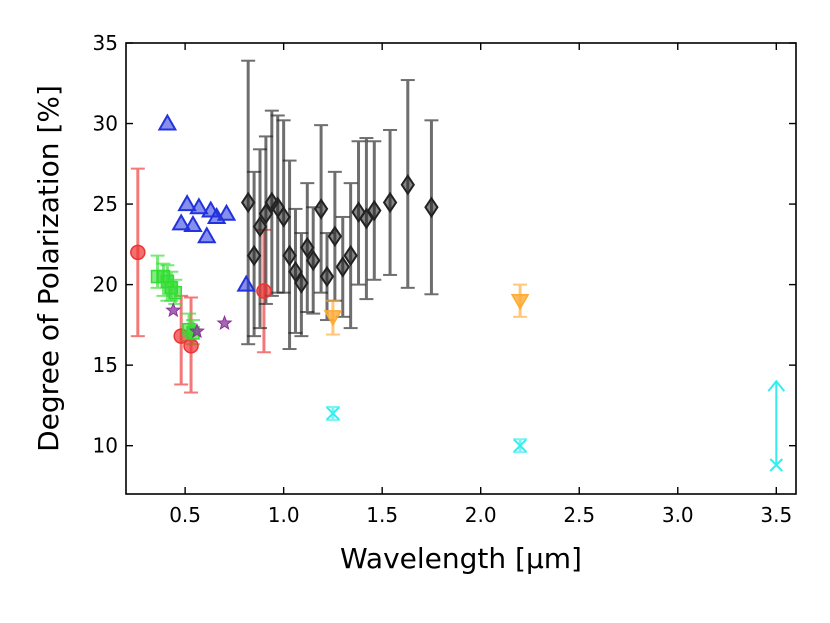 Image resolution: width=830 pixels, height=623 pixels. What do you see at coordinates (481, 515) in the screenshot?
I see `x-tick-label: 2.0` at bounding box center [481, 515].